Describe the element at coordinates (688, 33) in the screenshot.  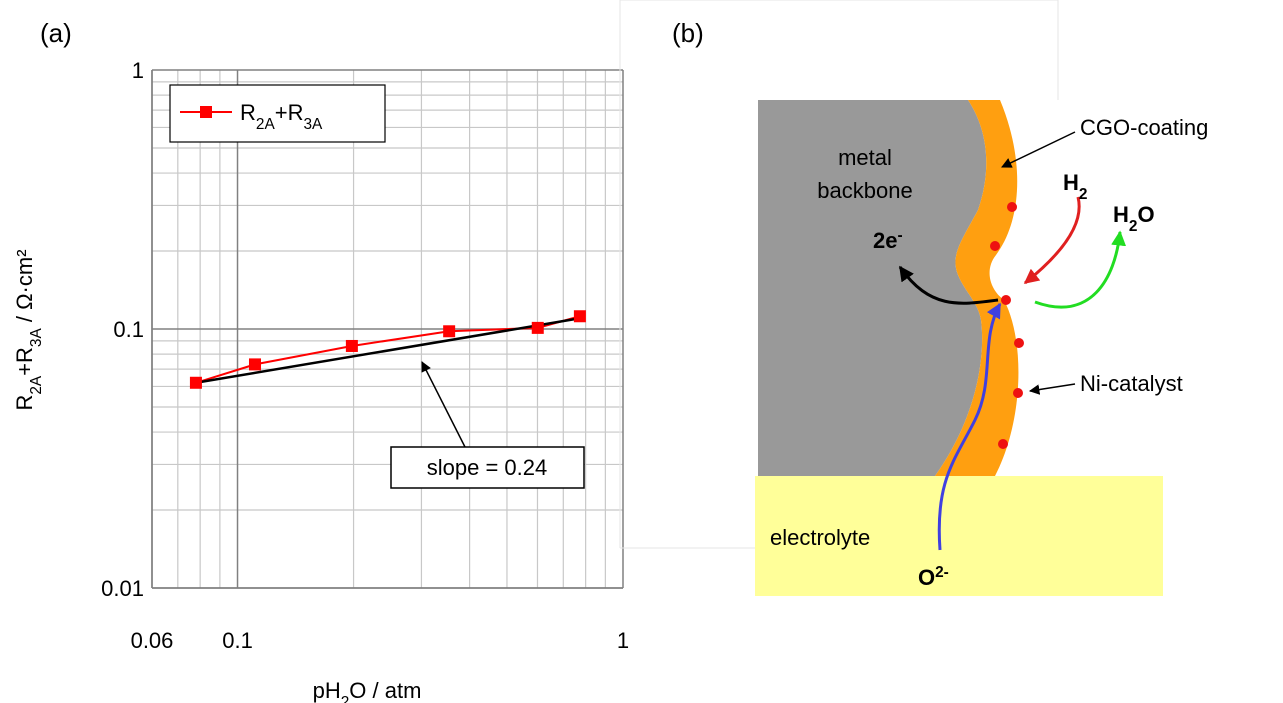
I see `panel-label: (b)` at that location.